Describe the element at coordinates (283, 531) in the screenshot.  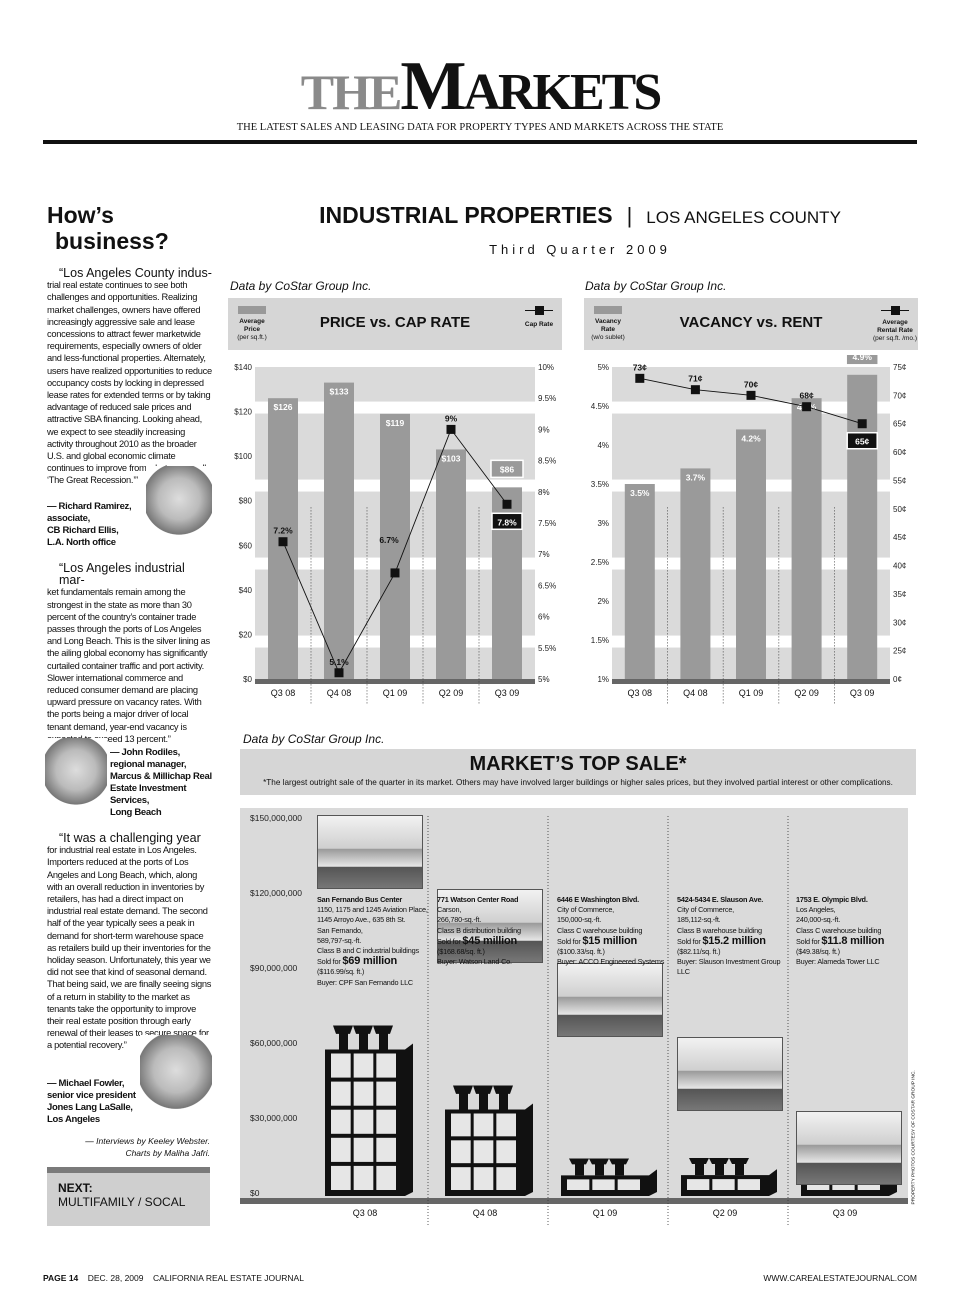
I see `line-value-label: 7.2%` at that location.